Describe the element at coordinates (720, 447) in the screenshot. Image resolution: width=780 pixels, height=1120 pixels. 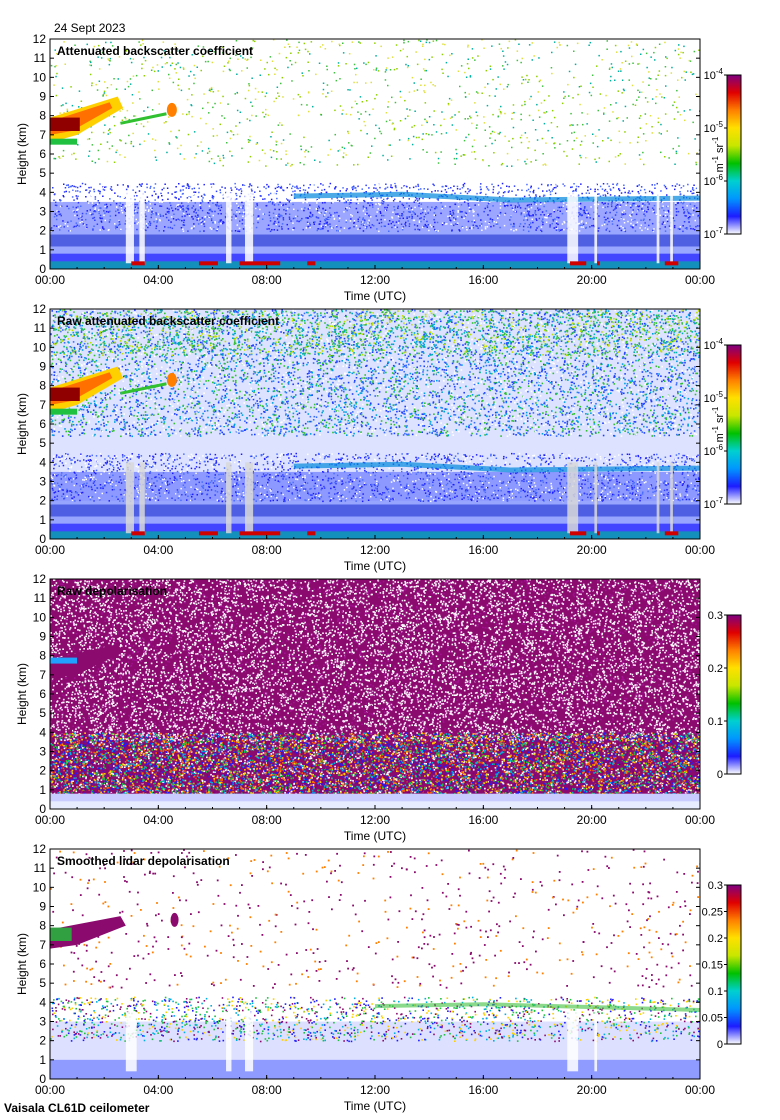
I see `colorbar-tick-exponent: -6` at that location.